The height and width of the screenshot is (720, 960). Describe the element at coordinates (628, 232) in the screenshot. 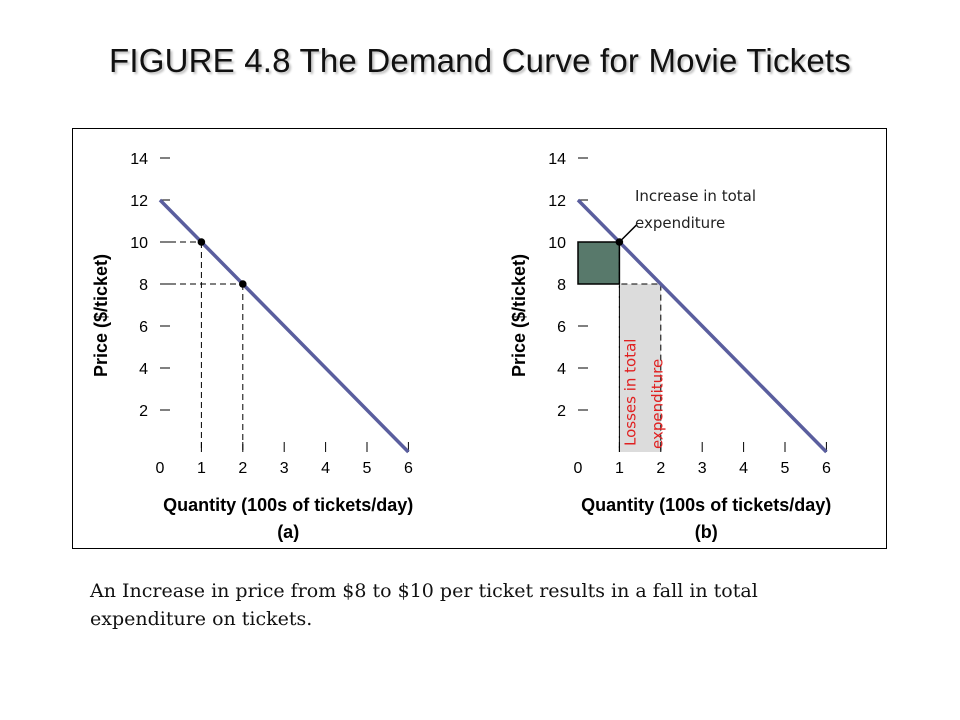

I see `annotation-arrow` at that location.